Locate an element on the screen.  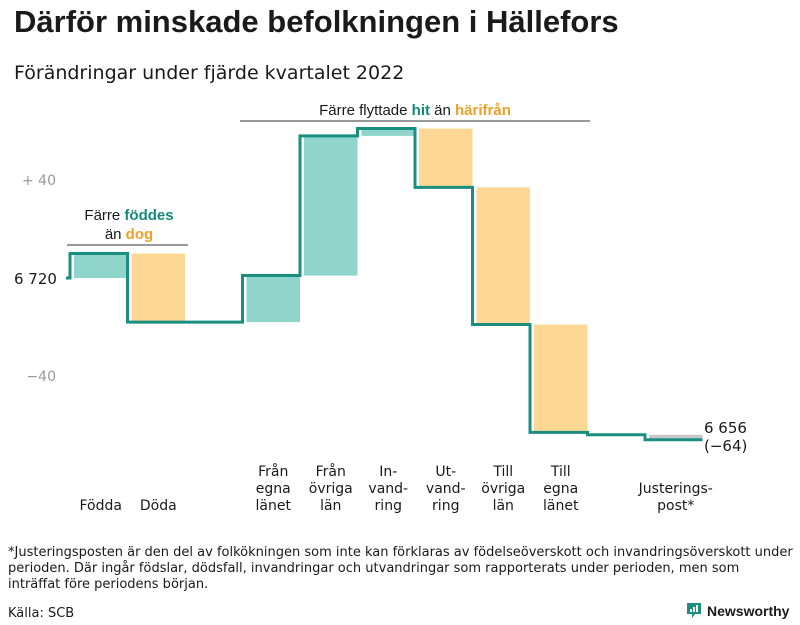
end-value-label: 6 656 is located at coordinates (725, 428).